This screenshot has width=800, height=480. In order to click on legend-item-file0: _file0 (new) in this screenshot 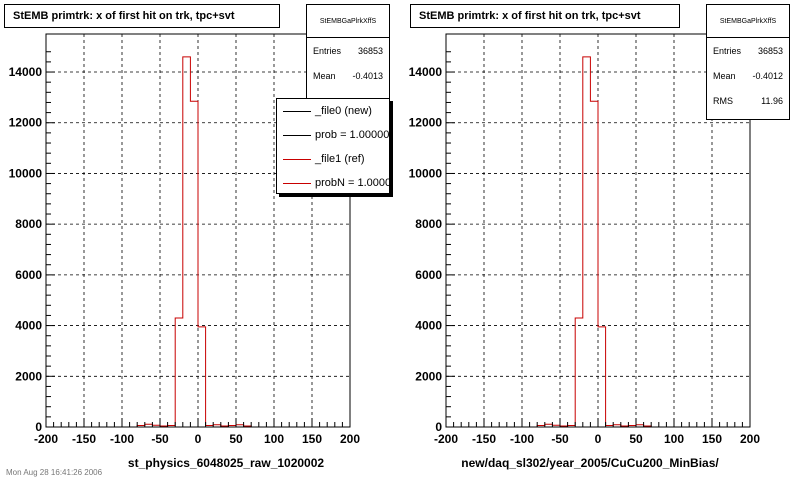, I will do `click(333, 111)`.